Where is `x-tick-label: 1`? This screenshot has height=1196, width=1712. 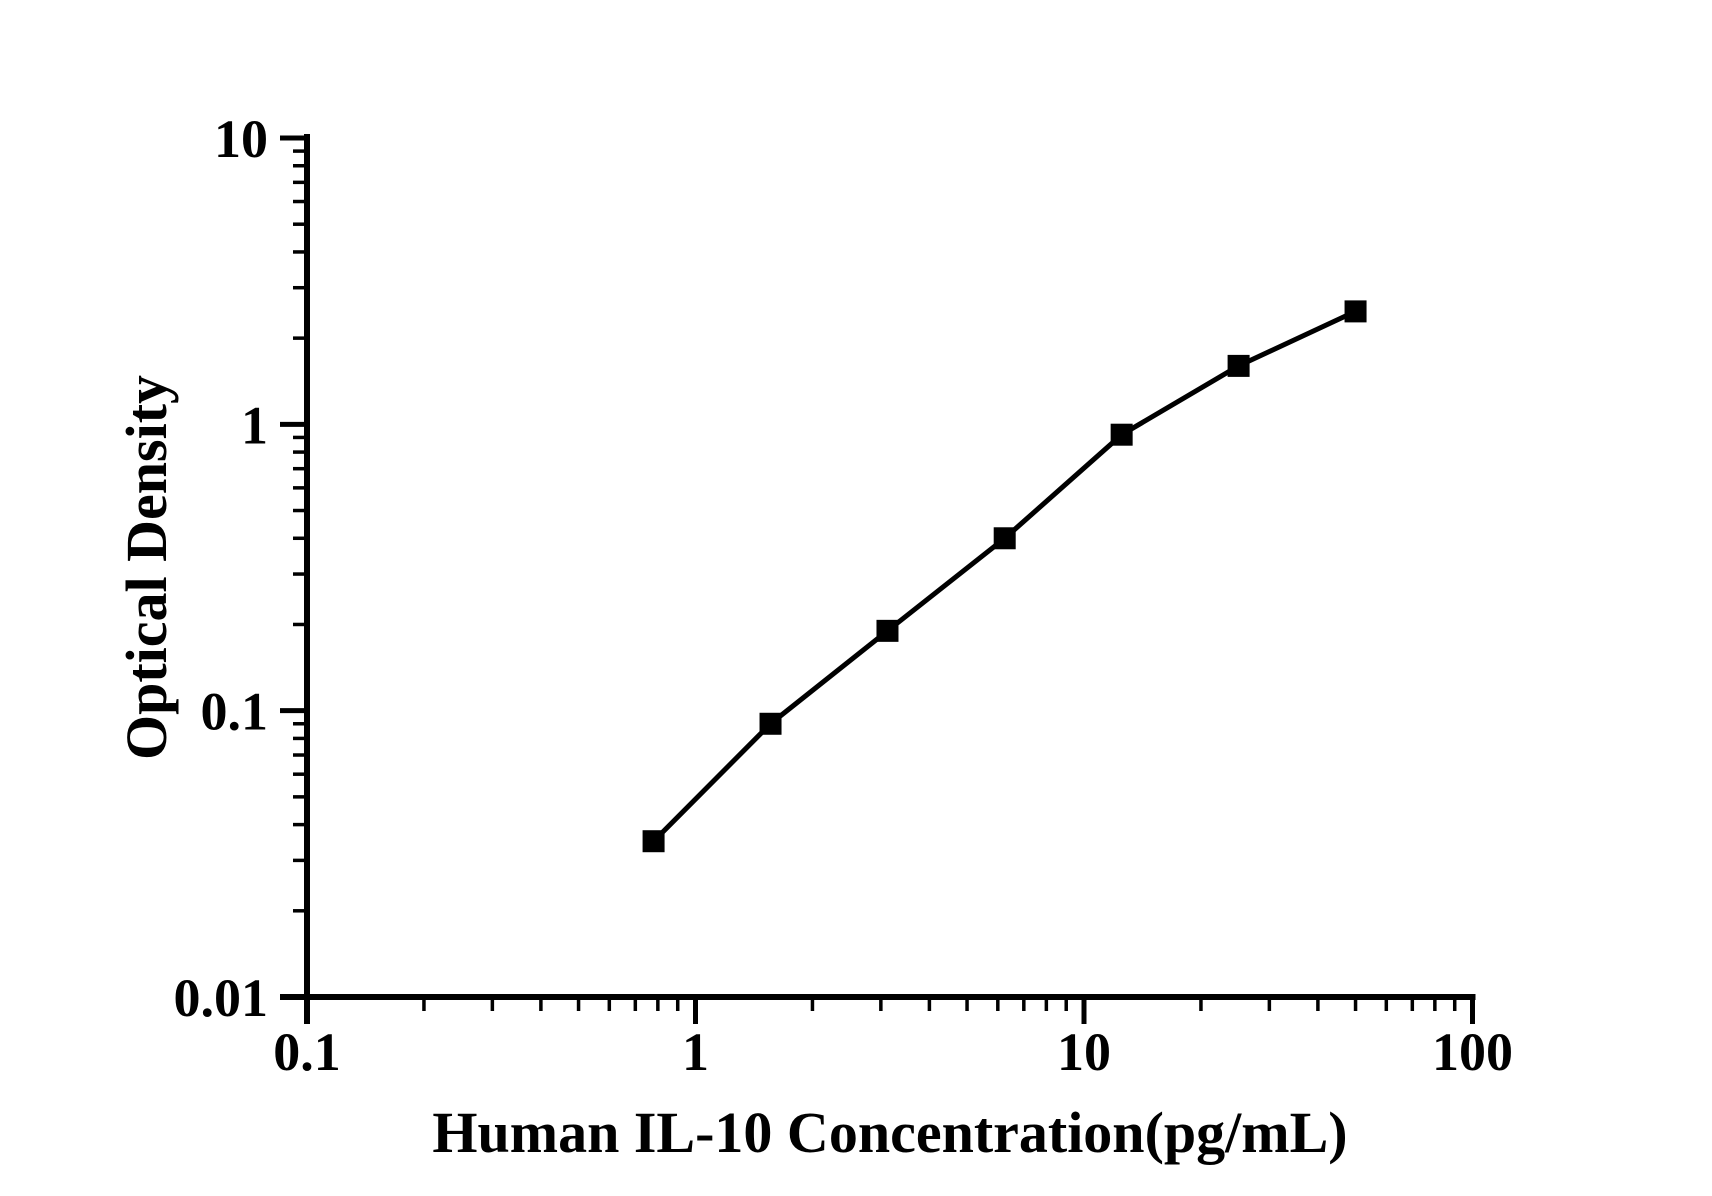 x-tick-label: 1 is located at coordinates (695, 1052).